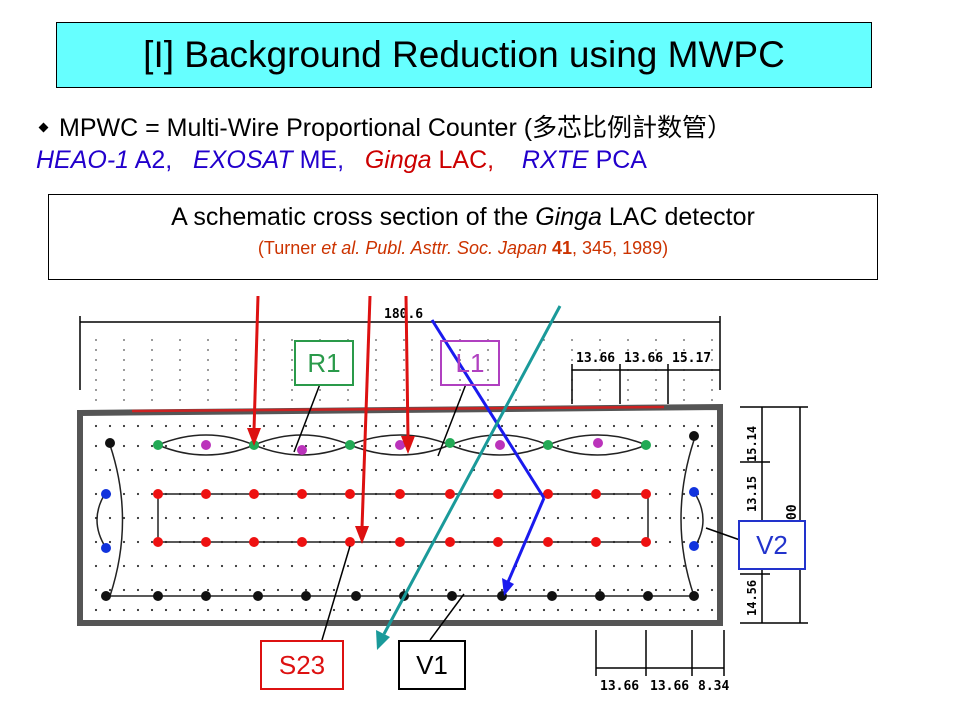 This screenshot has width=960, height=720. What do you see at coordinates (254, 542) in the screenshot?
I see `anode-wire-s3` at bounding box center [254, 542].